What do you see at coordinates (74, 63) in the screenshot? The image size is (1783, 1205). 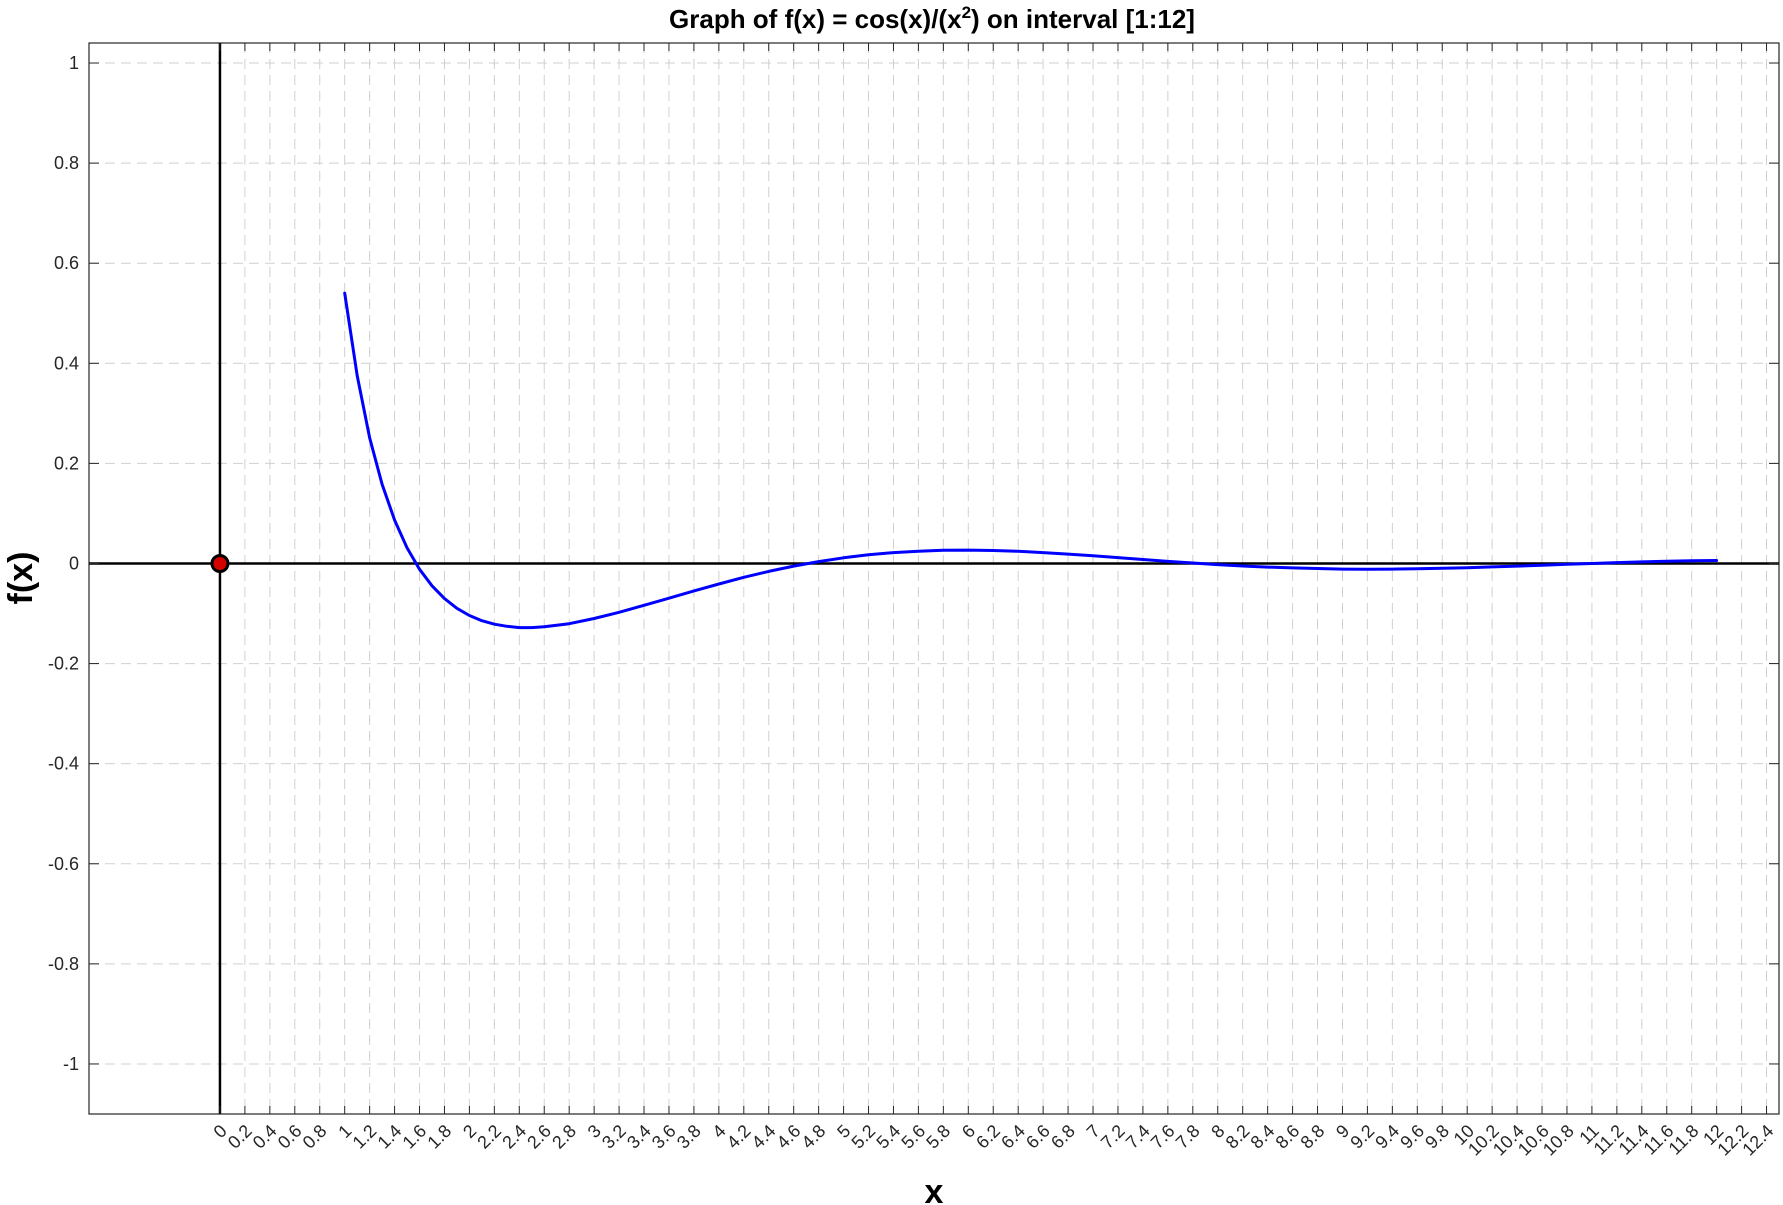 I see `y-tick-label: 1` at bounding box center [74, 63].